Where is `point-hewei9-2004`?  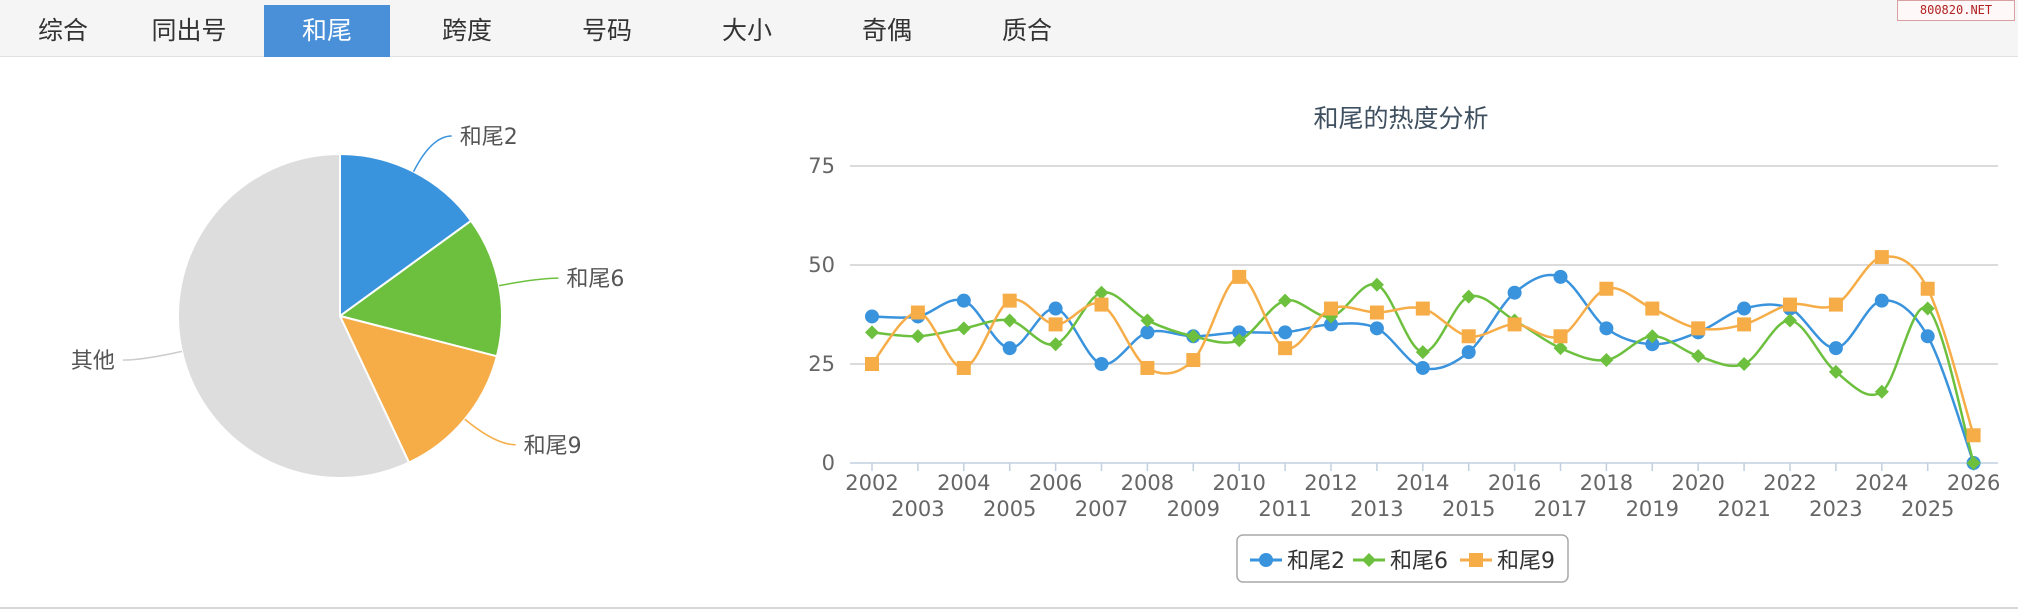
point-hewei9-2004 is located at coordinates (963, 367).